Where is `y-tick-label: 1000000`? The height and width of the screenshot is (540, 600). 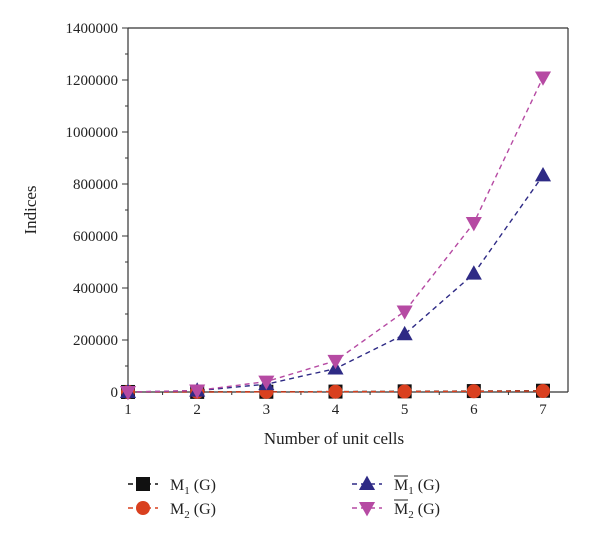
y-tick-label: 1000000 is located at coordinates (92, 133).